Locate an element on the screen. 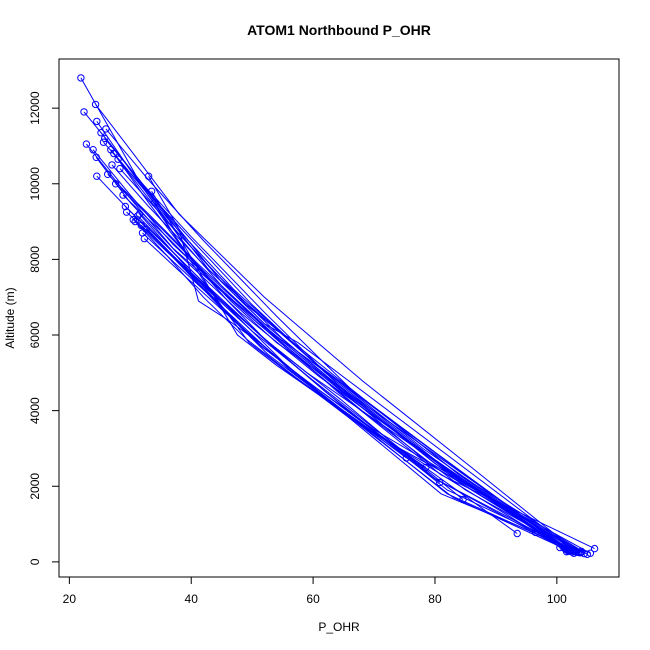  y-tick-label: 4000 is located at coordinates (35, 410).